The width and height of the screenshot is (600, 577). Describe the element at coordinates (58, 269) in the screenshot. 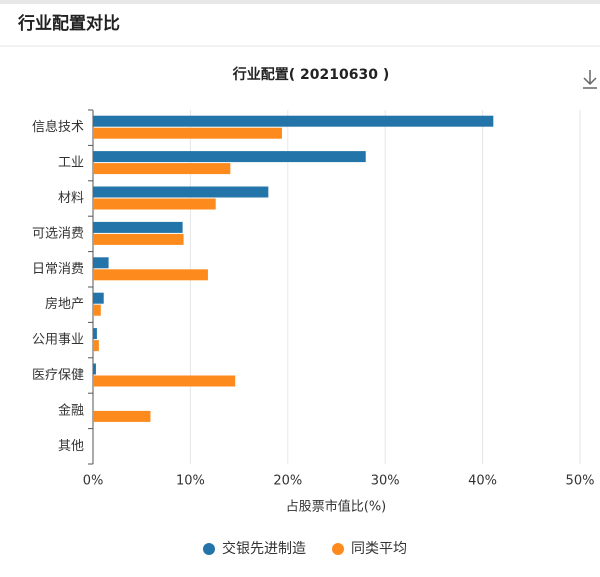

I see `y-tick-label: 日常消费` at that location.